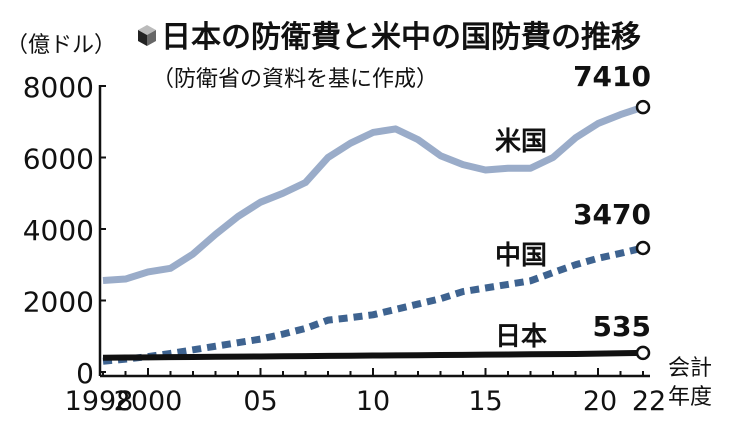  I want to click on x-tick-label: 15, so click(485, 401).